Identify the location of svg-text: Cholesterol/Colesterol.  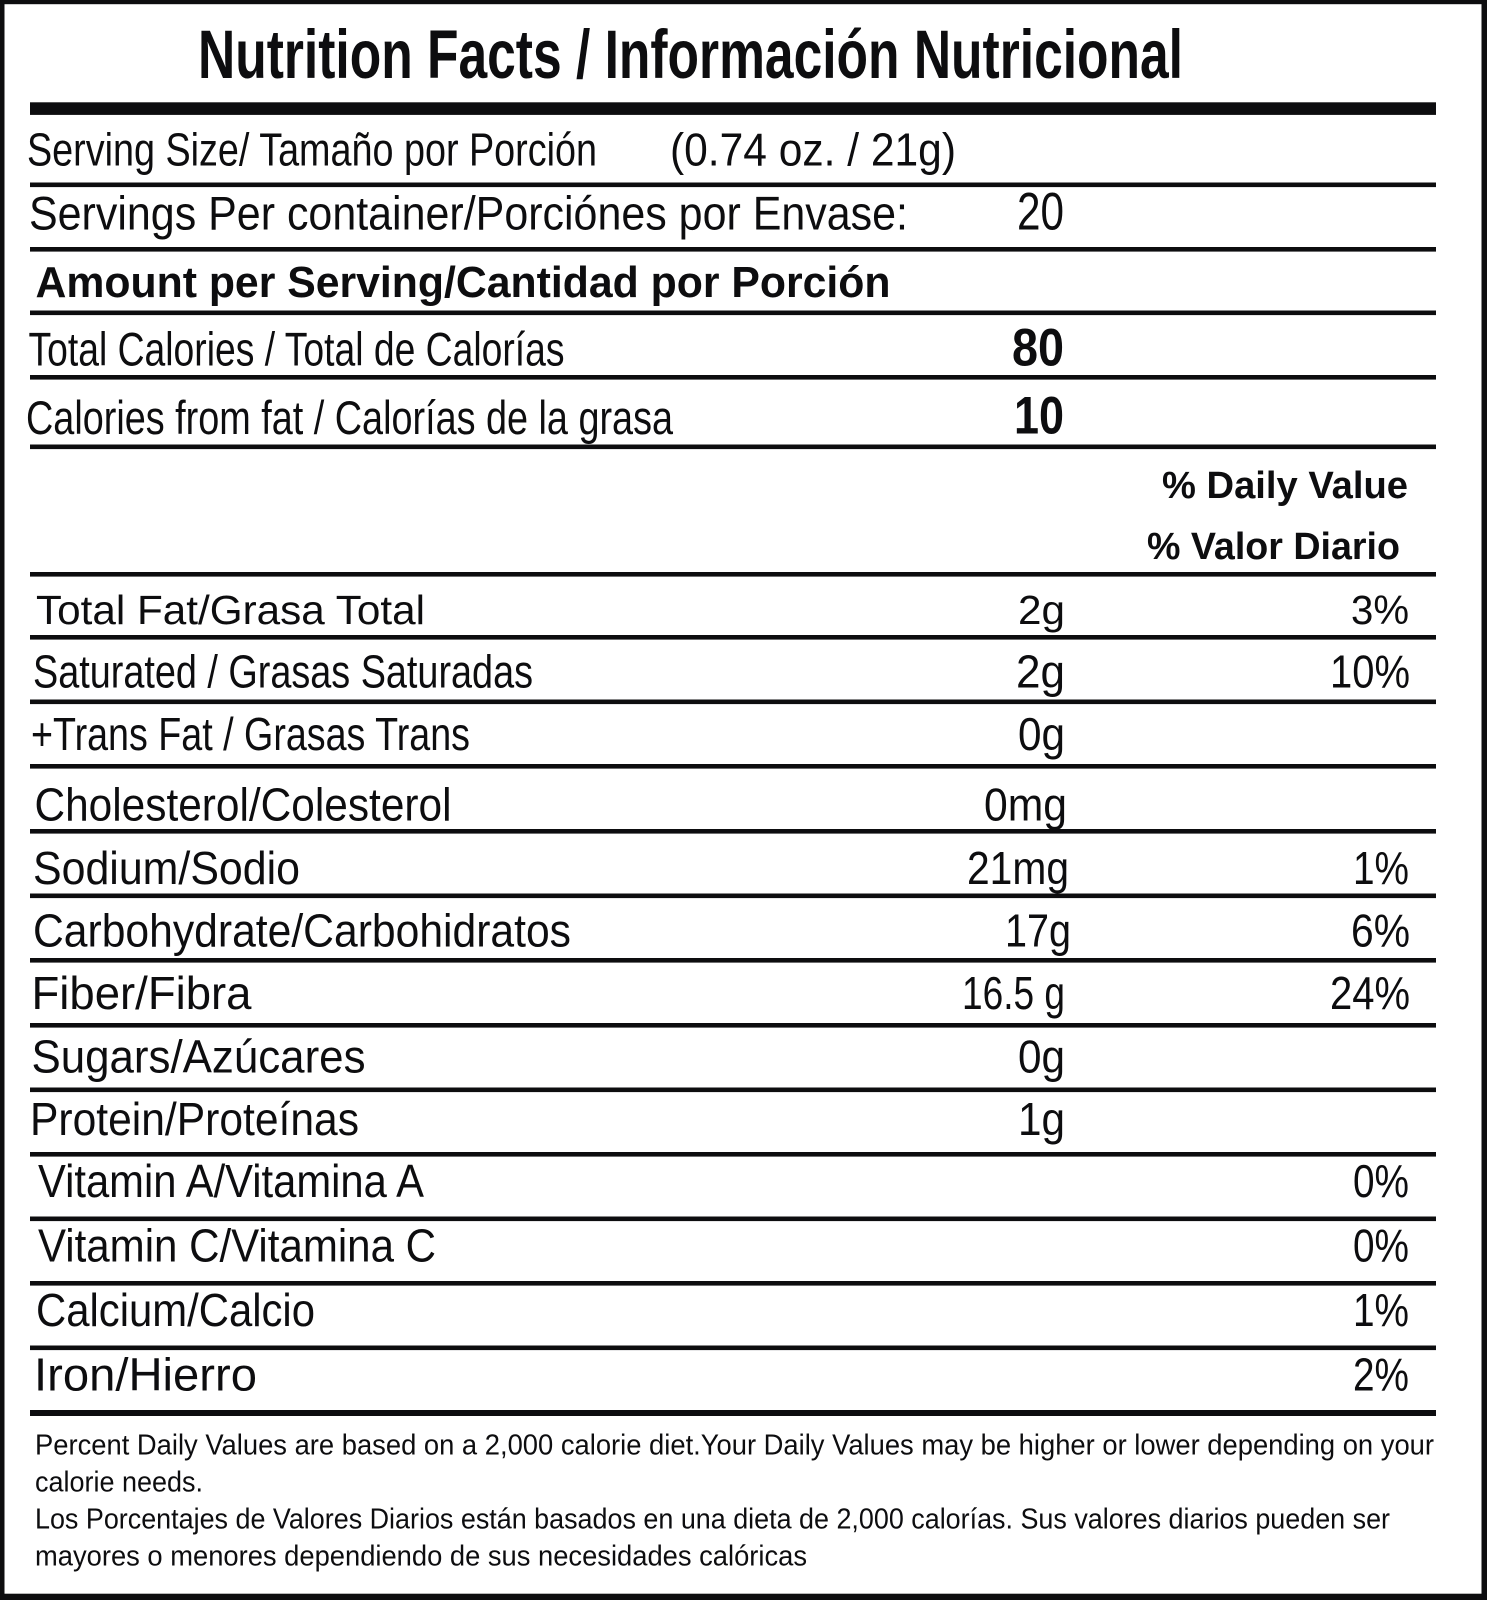
(243, 805).